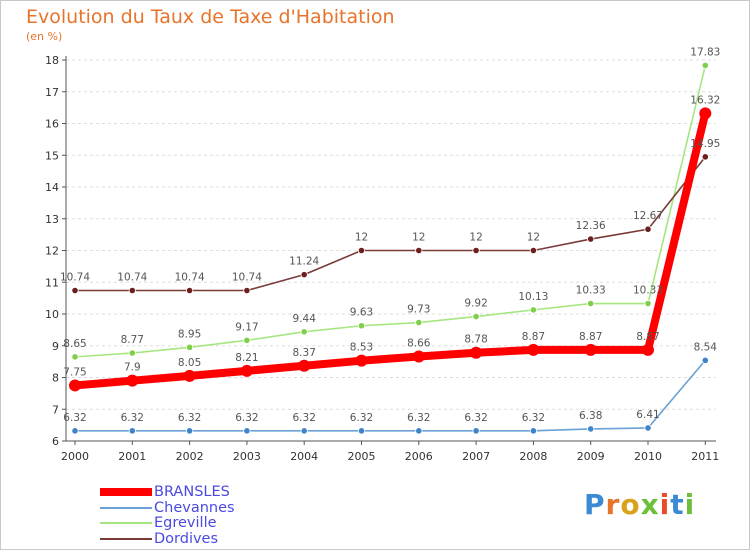  Describe the element at coordinates (52, 187) in the screenshot. I see `y-tick-label: 14` at that location.